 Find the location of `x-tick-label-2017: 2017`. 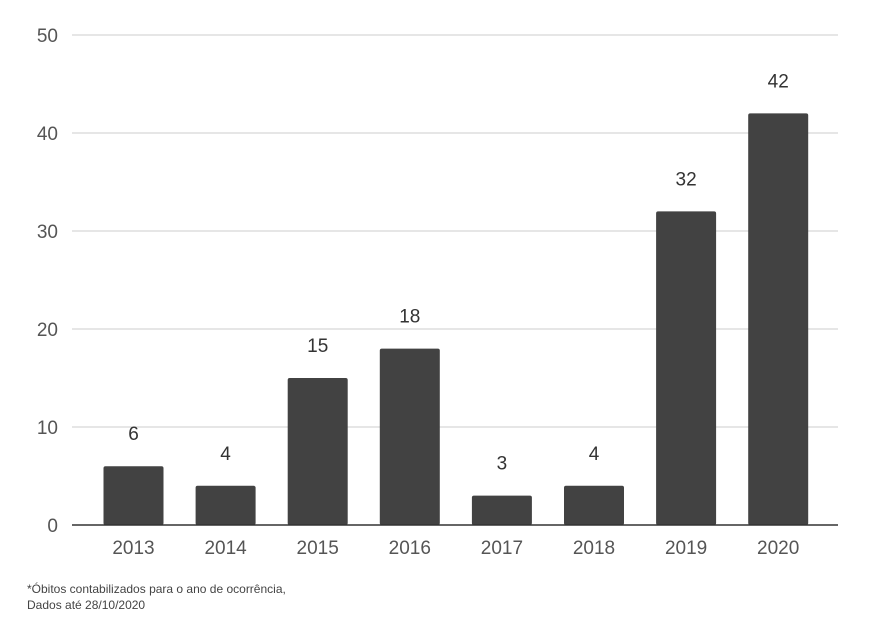

x-tick-label-2017: 2017 is located at coordinates (502, 548).